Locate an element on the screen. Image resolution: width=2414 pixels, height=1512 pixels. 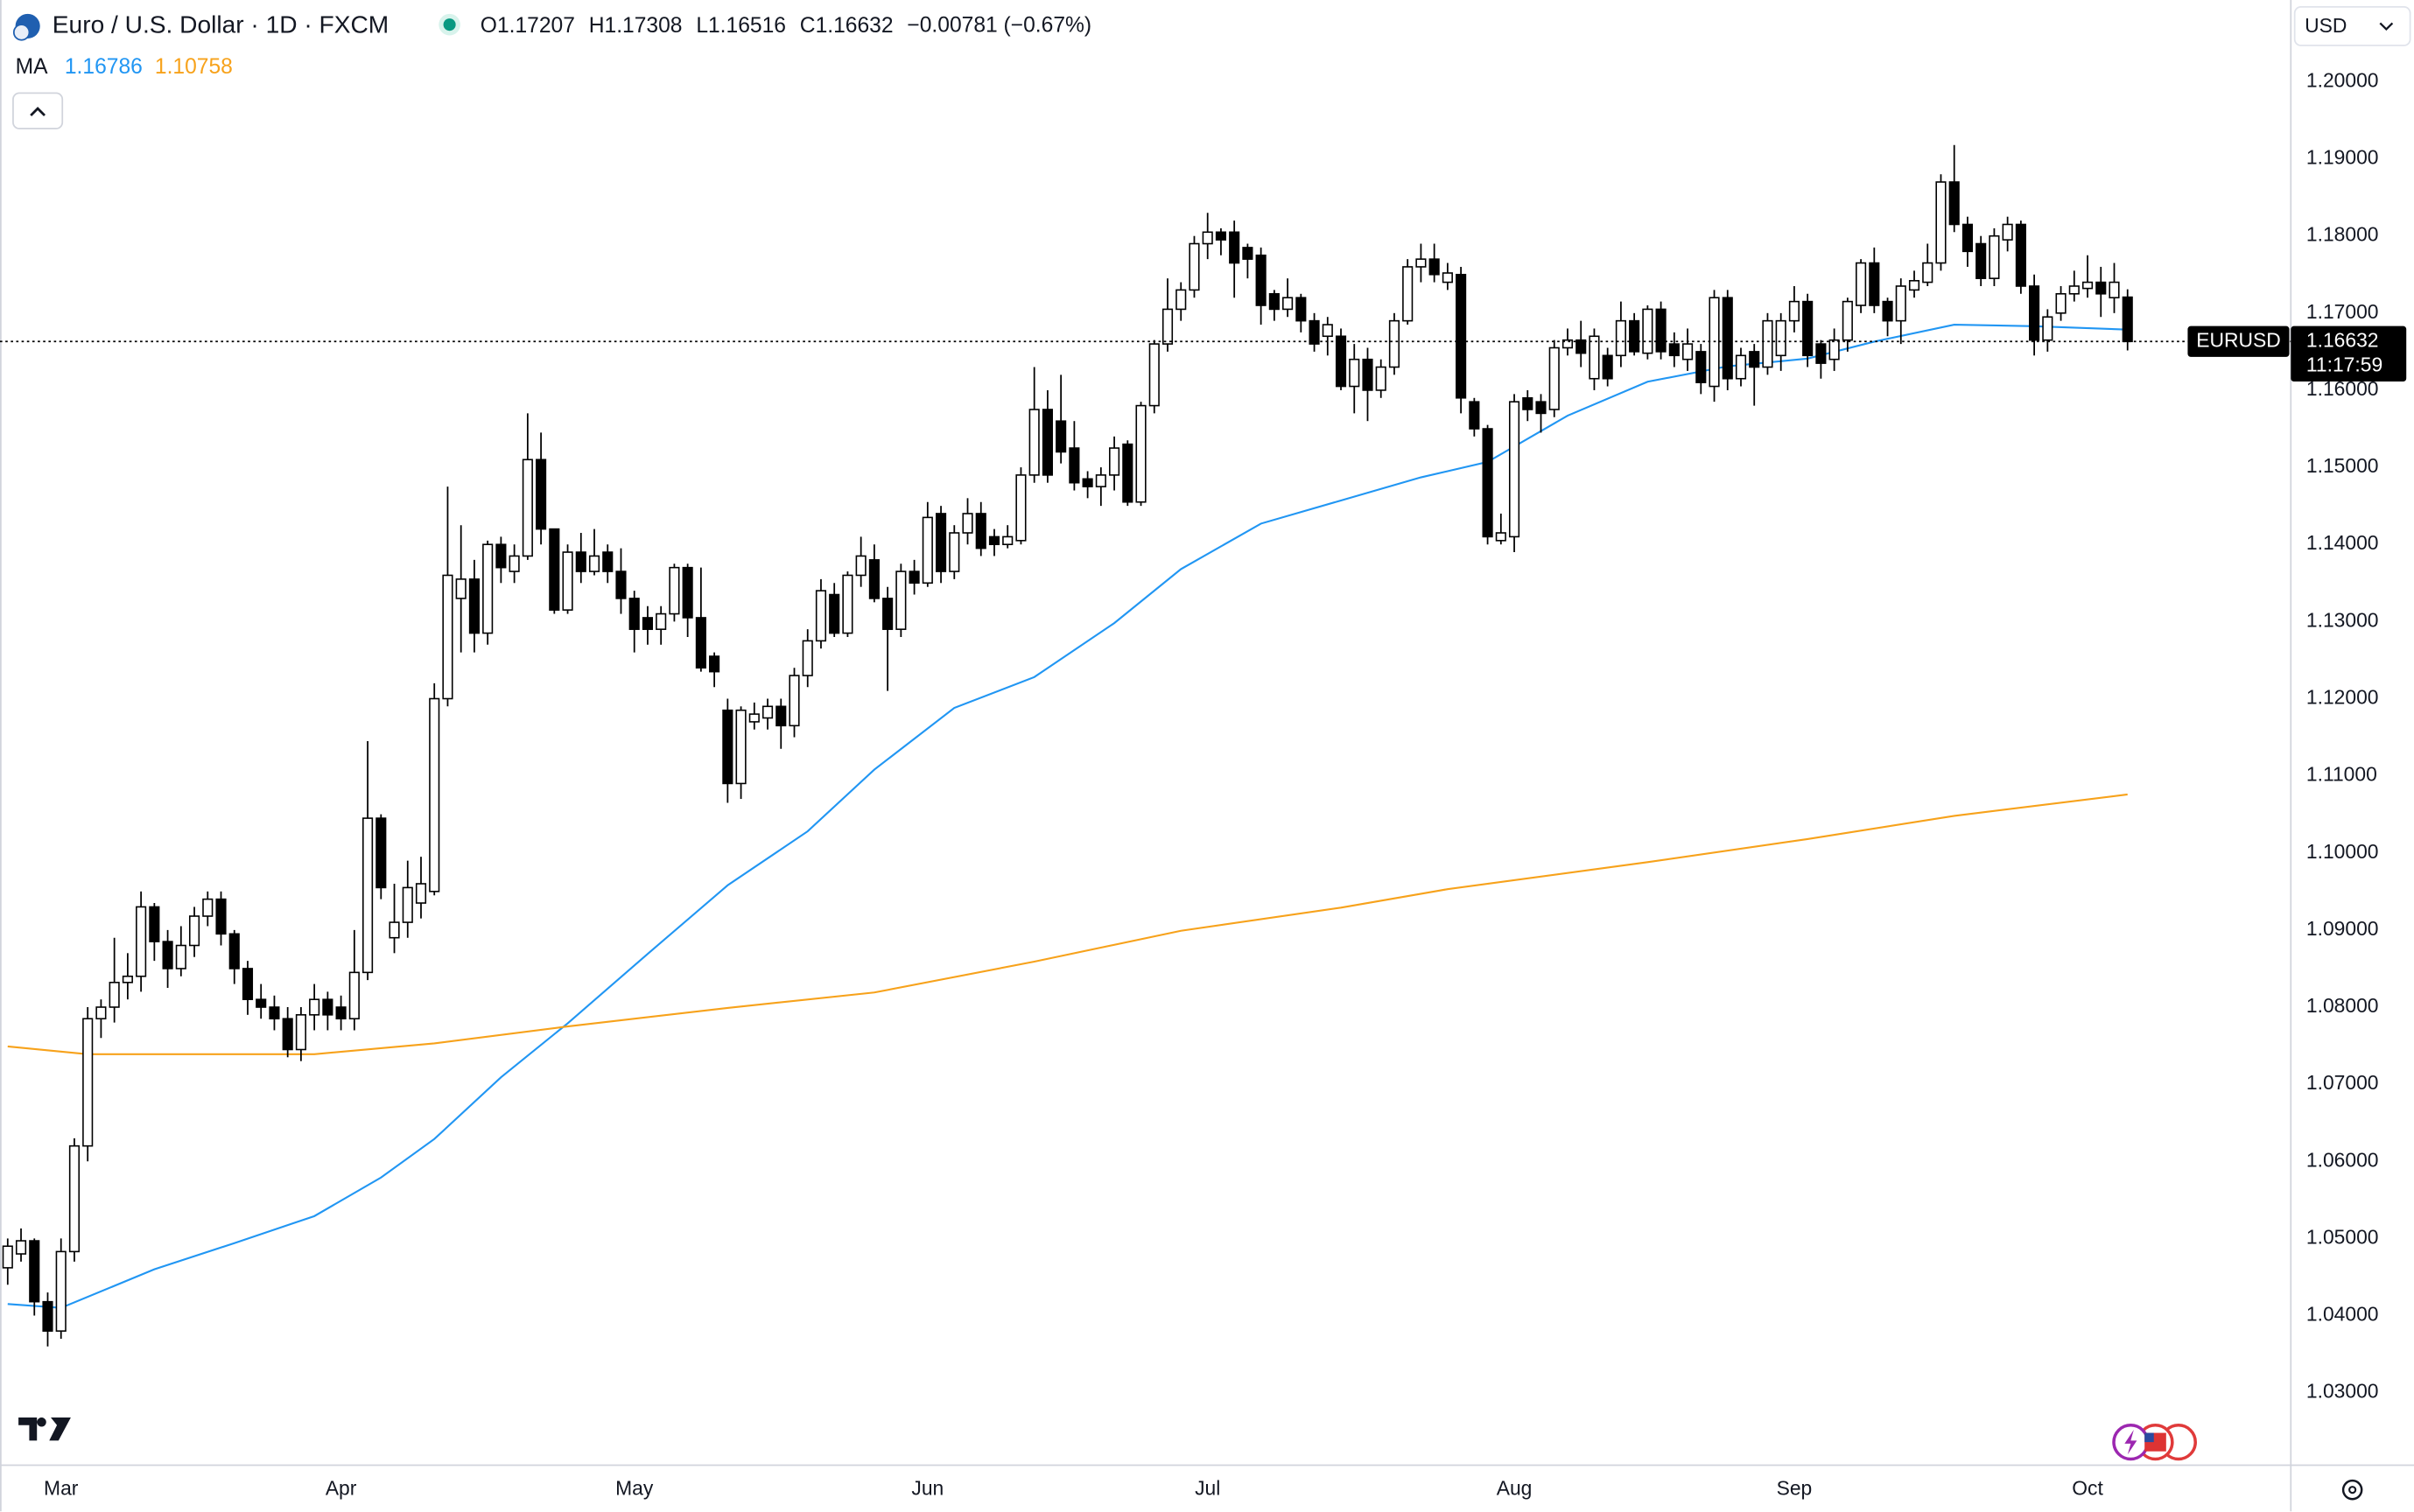
currency-selector: USD is located at coordinates (2352, 26).